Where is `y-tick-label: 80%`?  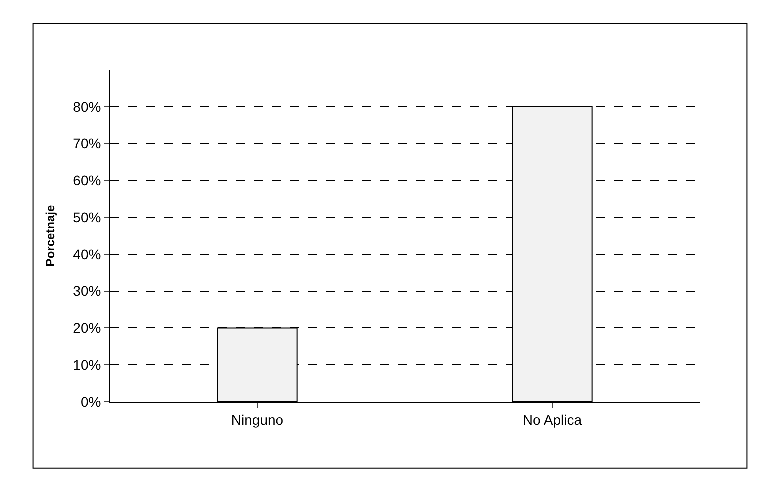
y-tick-label: 80% is located at coordinates (87, 106).